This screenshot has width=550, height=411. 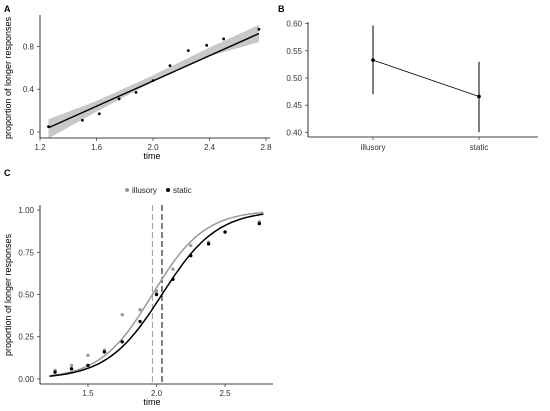 I want to click on panel-b-chart: illusory static 0.40 0.45 0.50 0.55 0.60, so click(x=412, y=86).